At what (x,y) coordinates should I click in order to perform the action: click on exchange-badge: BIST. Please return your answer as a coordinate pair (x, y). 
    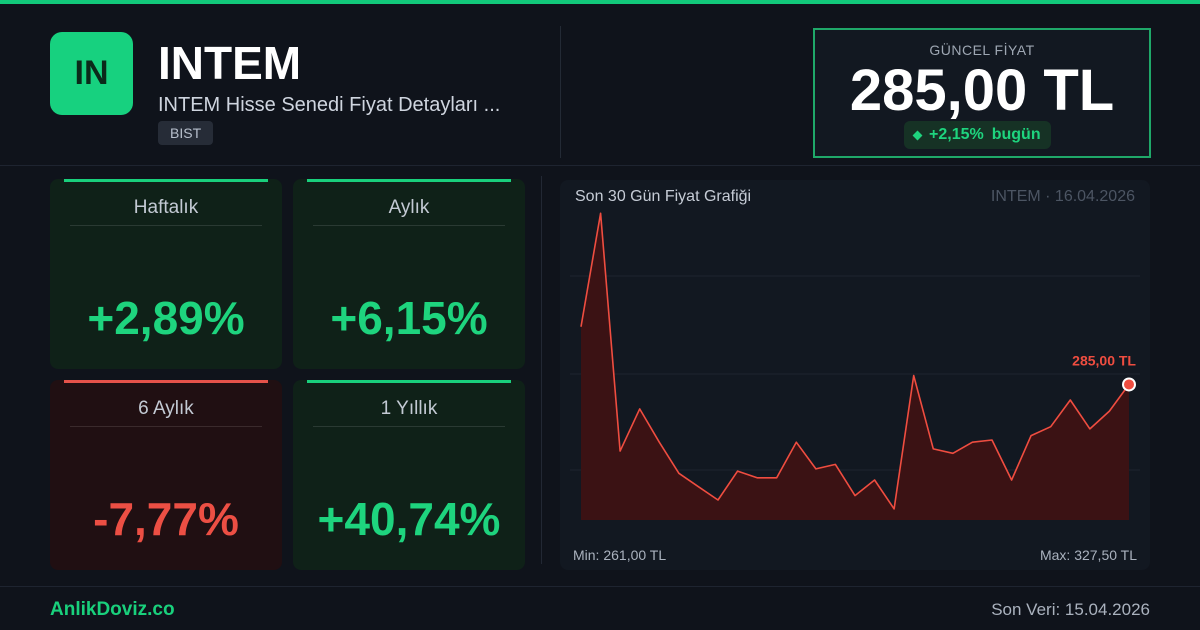
    Looking at the image, I should click on (186, 133).